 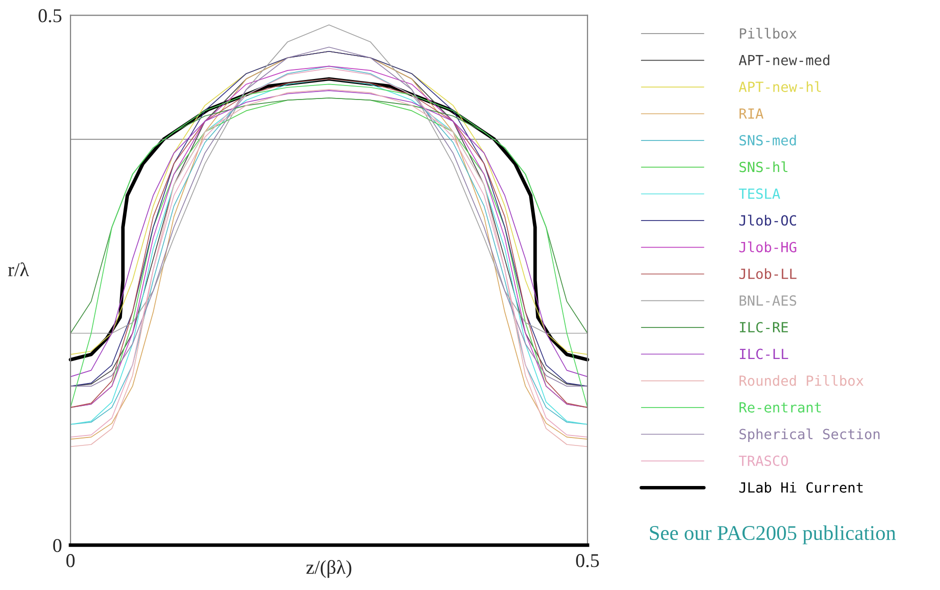 I want to click on text: Pillbox, so click(x=768, y=33).